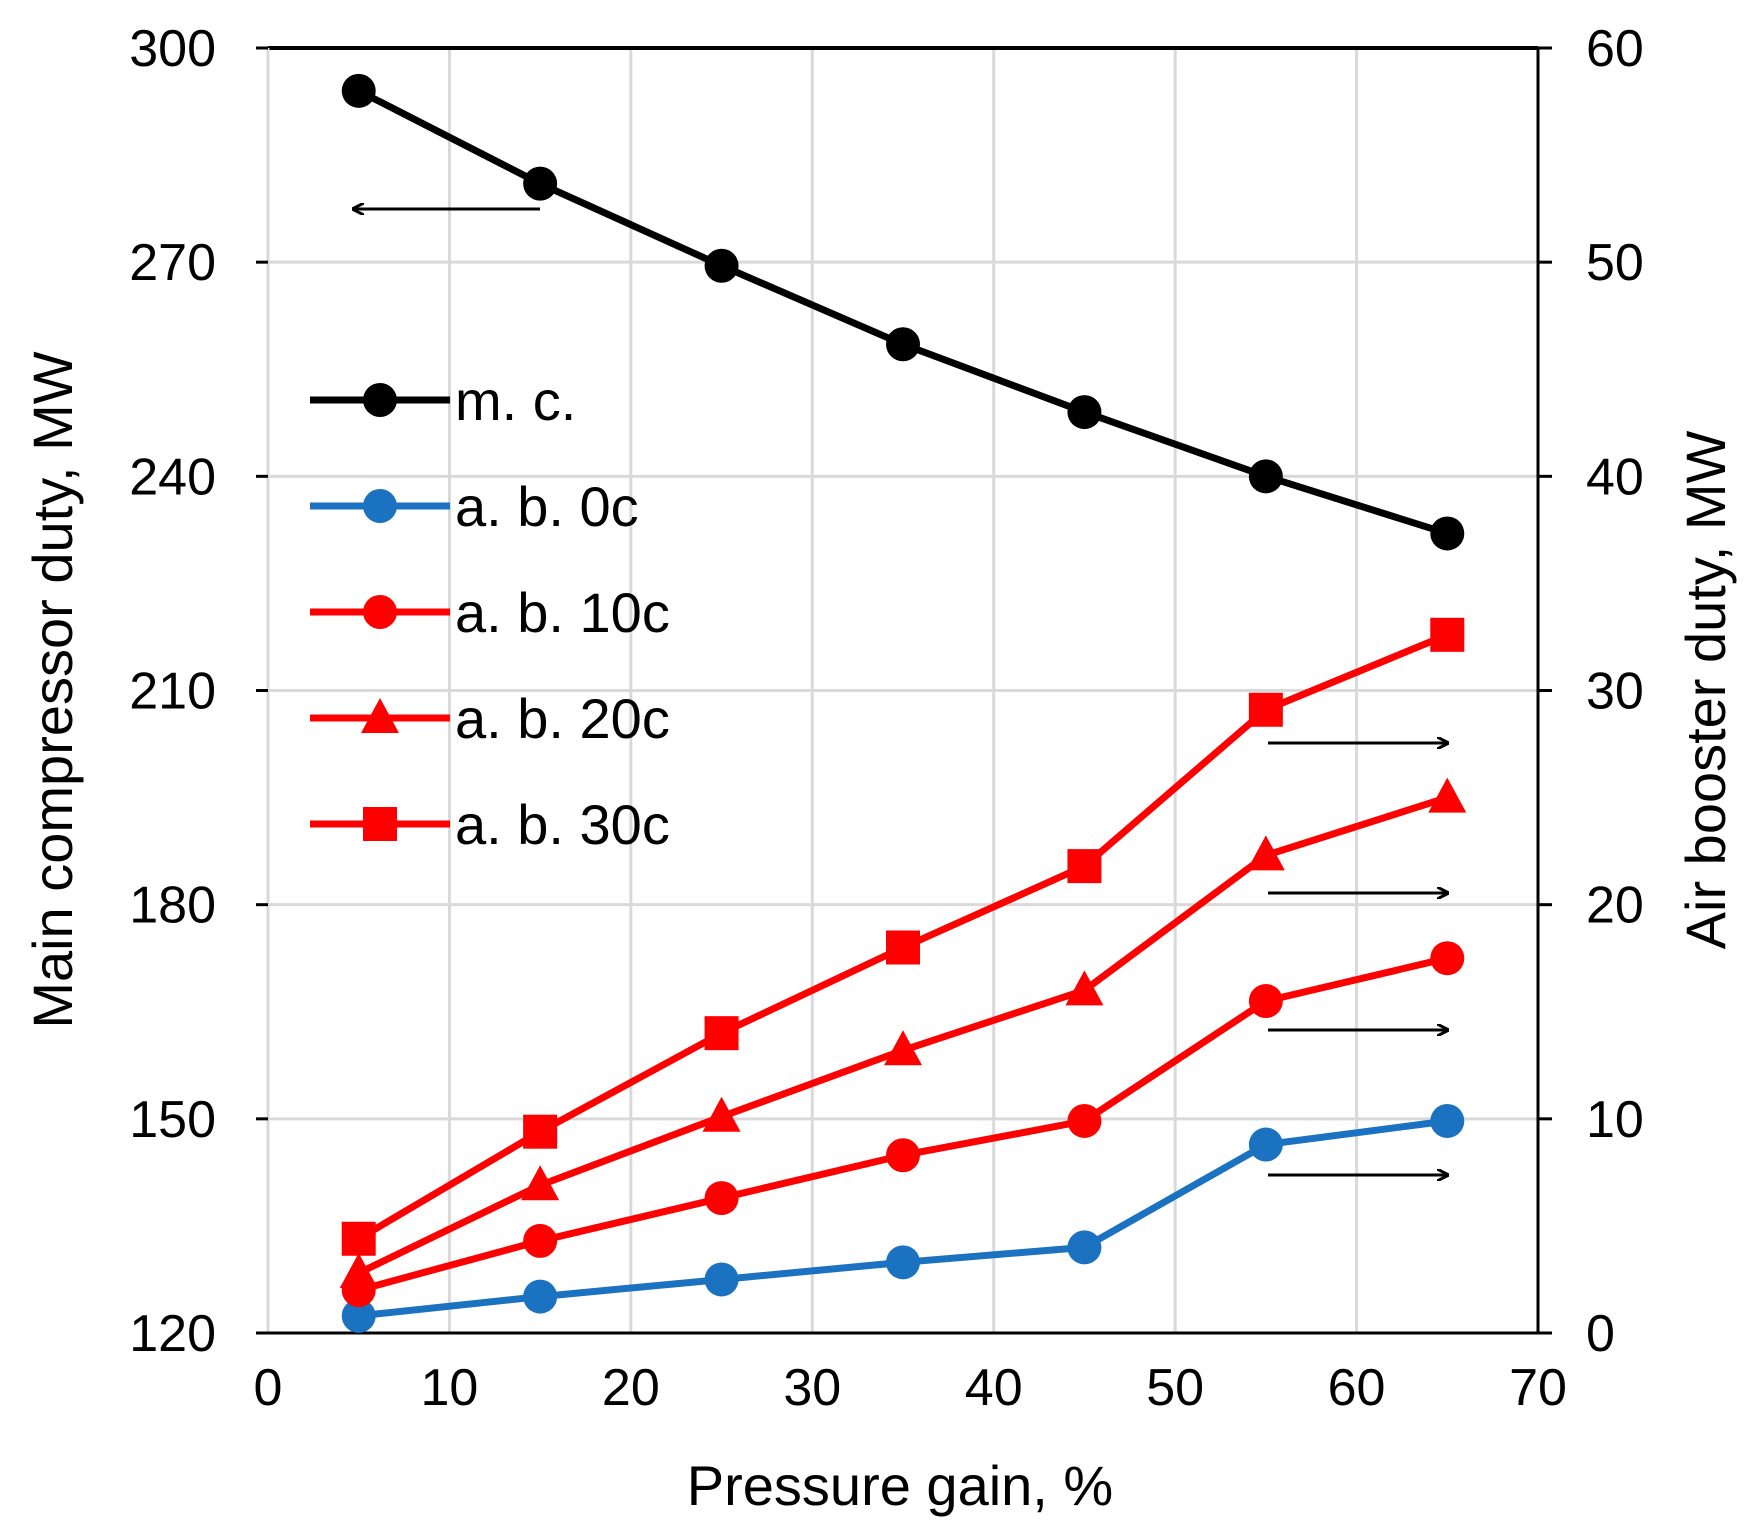 The width and height of the screenshot is (1760, 1532). I want to click on y-left-tick-label: 300, so click(172, 49).